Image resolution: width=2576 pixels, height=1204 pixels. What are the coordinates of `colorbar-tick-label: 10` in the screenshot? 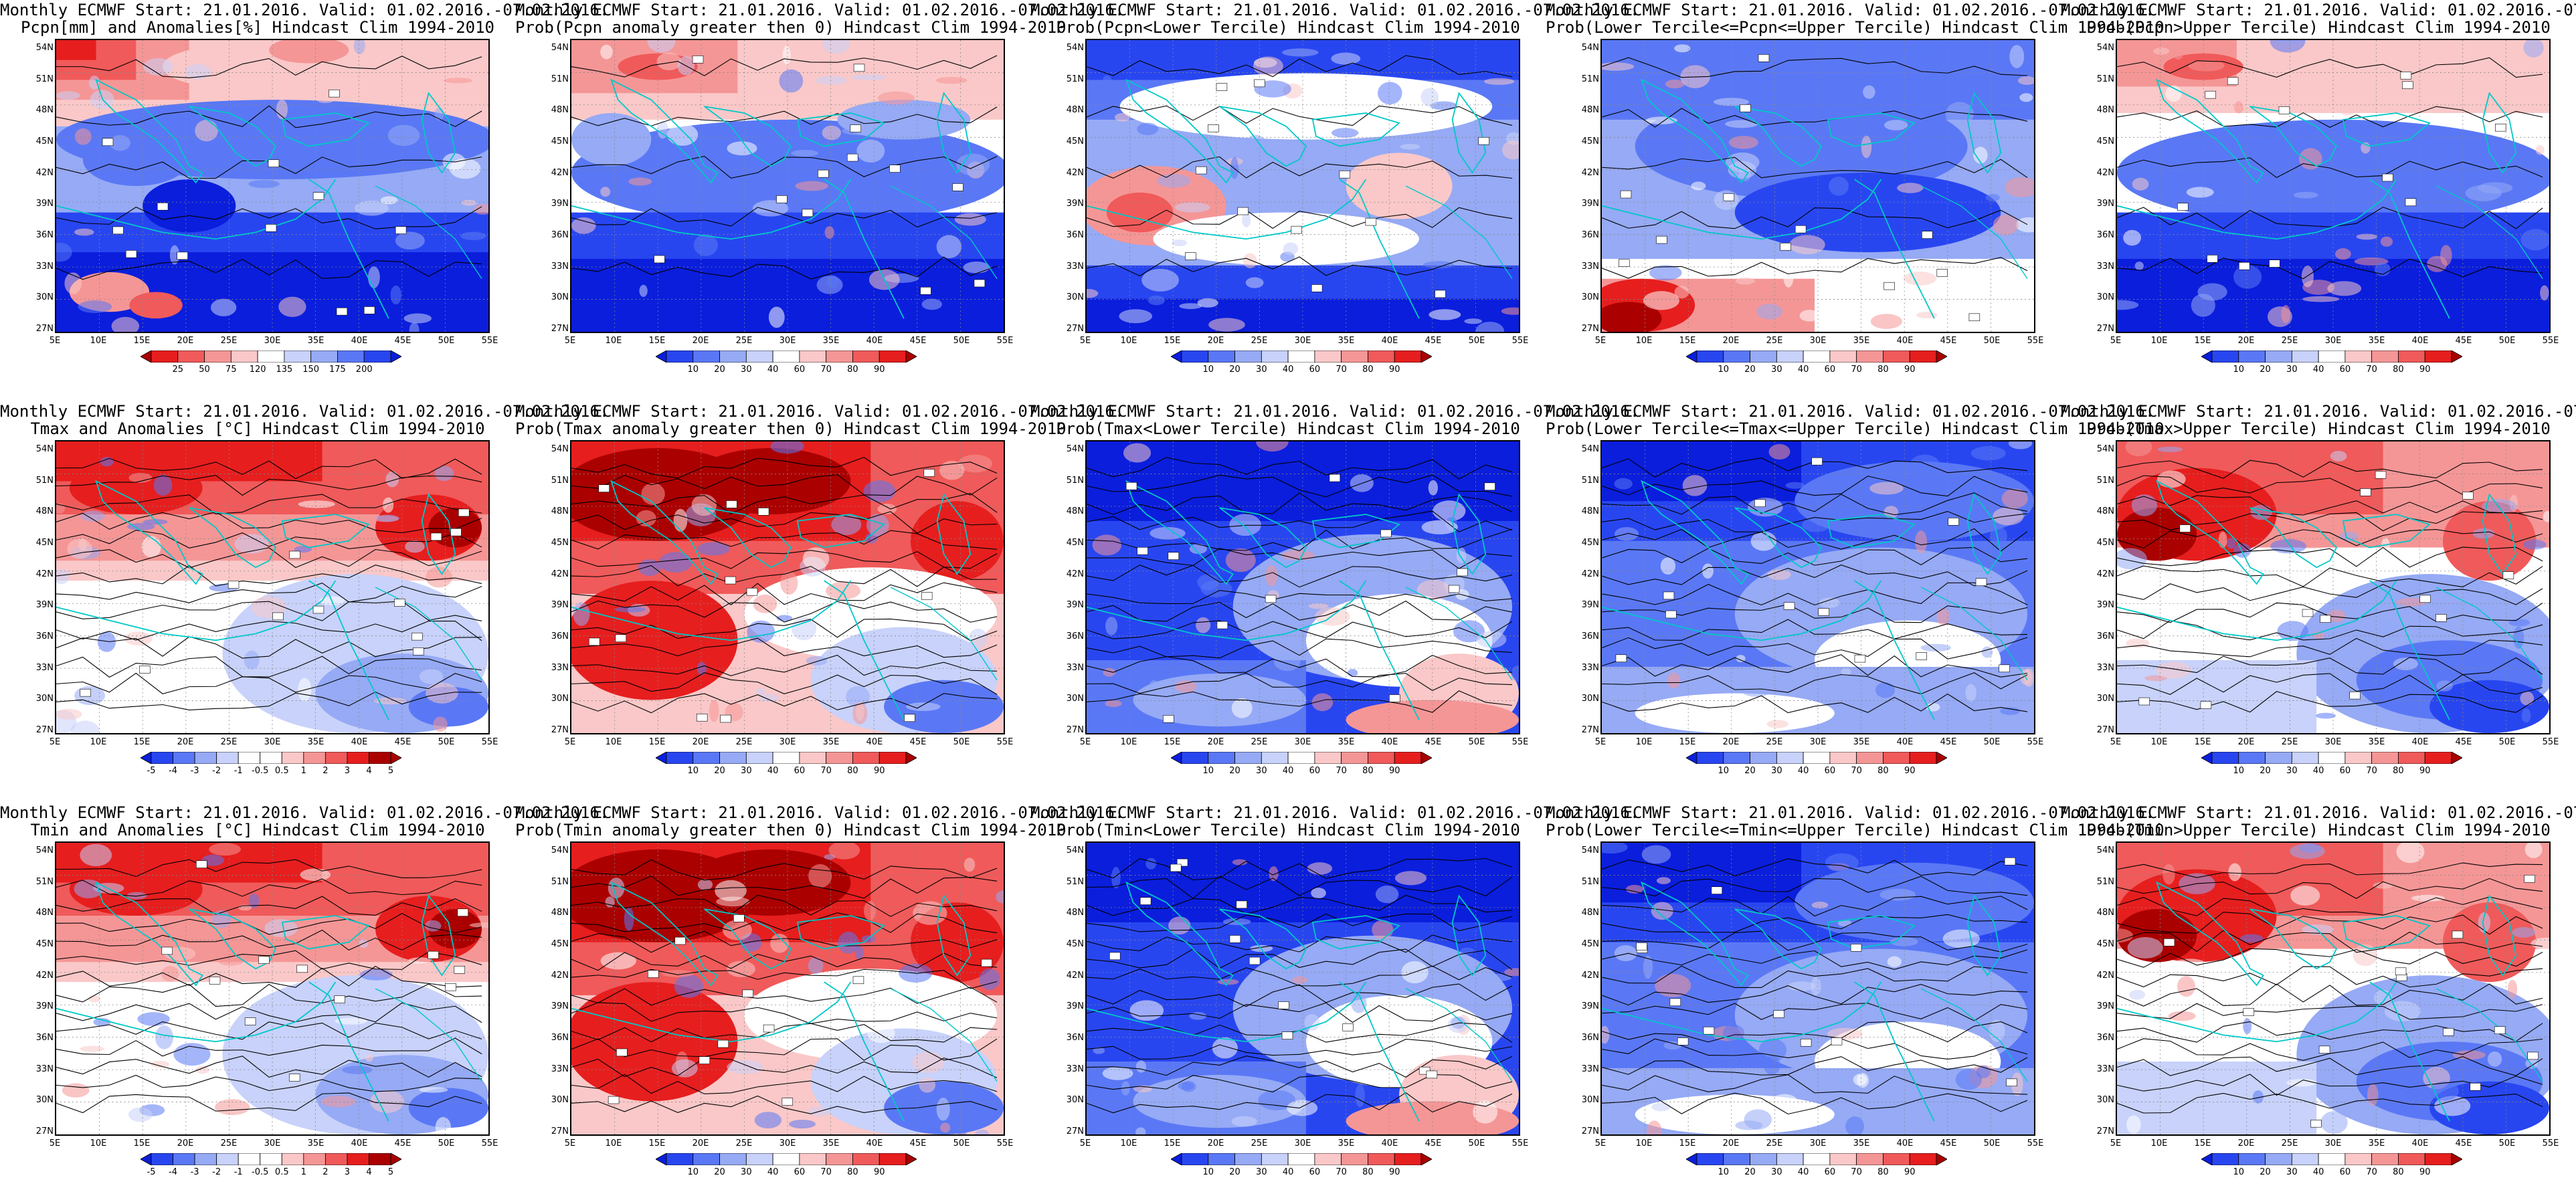 It's located at (2239, 771).